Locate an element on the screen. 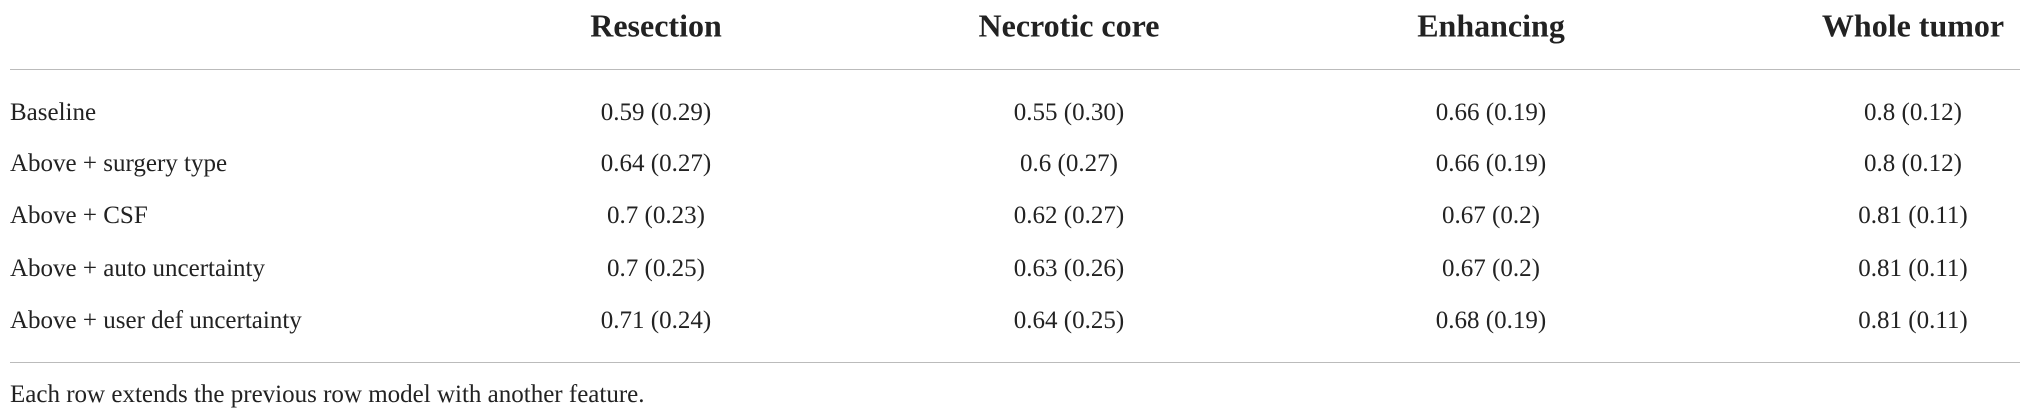  column-header: Resection is located at coordinates (656, 25).